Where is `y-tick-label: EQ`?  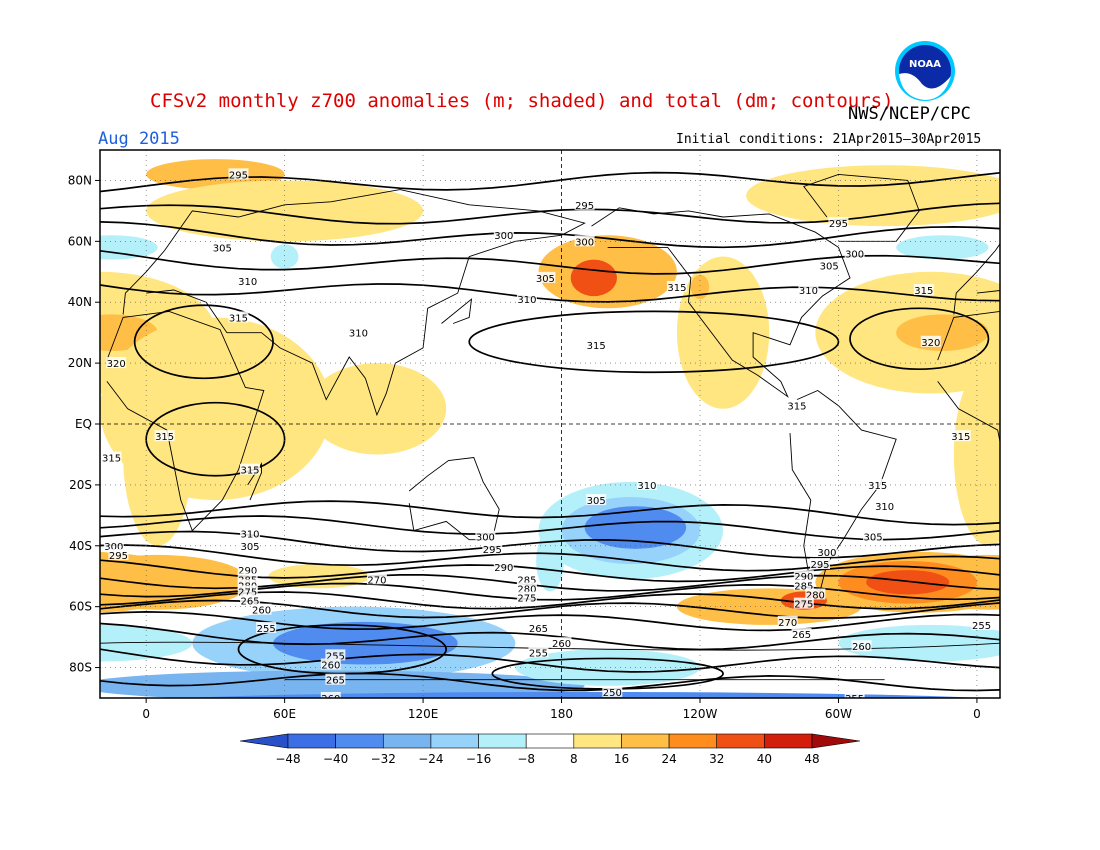
y-tick-label: EQ is located at coordinates (83, 424).